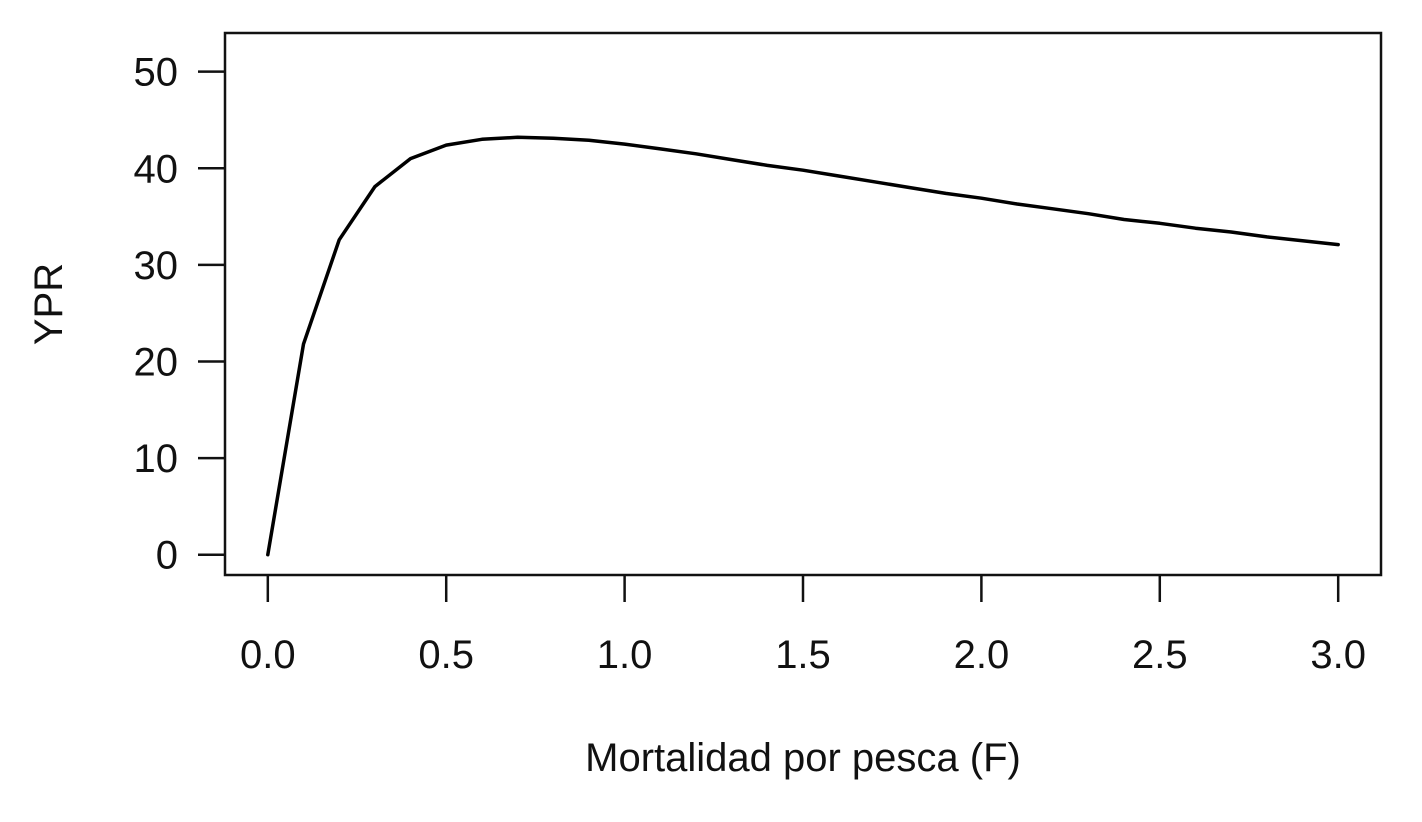  Describe the element at coordinates (803, 626) in the screenshot. I see `x-axis: 0.0 0.5 1.0 1.5 2.0 2.5 3.0` at that location.